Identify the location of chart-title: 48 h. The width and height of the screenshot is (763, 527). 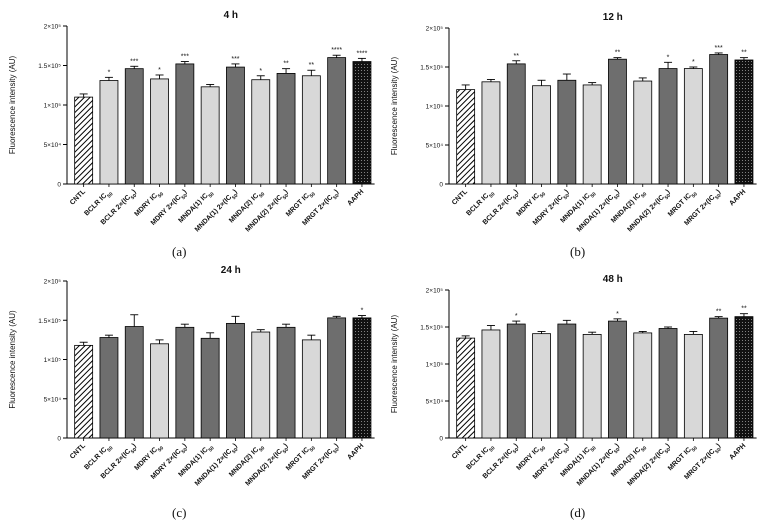
(613, 279).